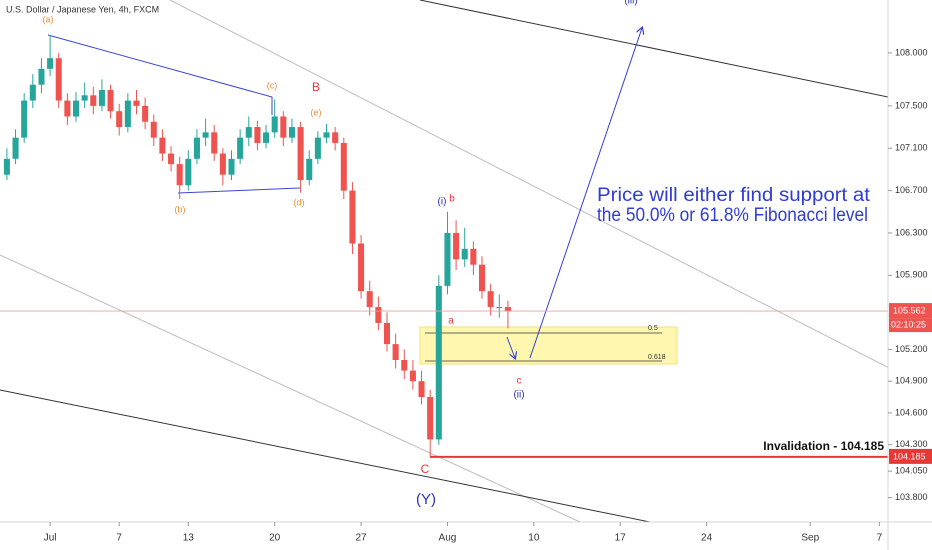 This screenshot has width=932, height=550. I want to click on y-tick-label: 107.100, so click(911, 148).